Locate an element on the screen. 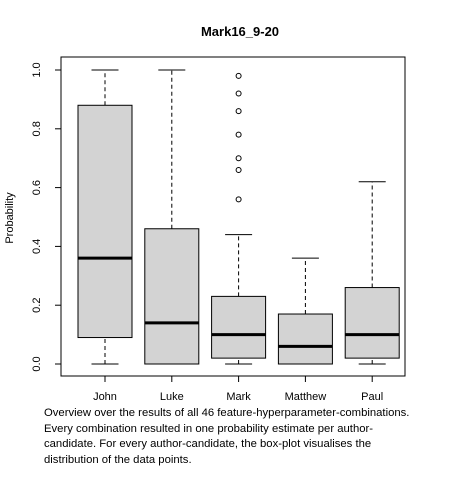 This screenshot has width=450, height=500. x-axis: John Luke Mark Matthew Paul is located at coordinates (238, 389).